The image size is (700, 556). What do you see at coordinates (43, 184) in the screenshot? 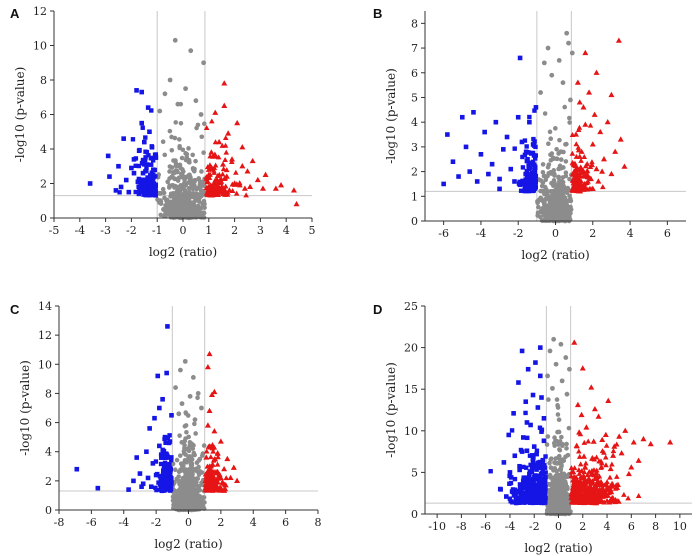
I see `y-tick-label: 2` at bounding box center [43, 184].